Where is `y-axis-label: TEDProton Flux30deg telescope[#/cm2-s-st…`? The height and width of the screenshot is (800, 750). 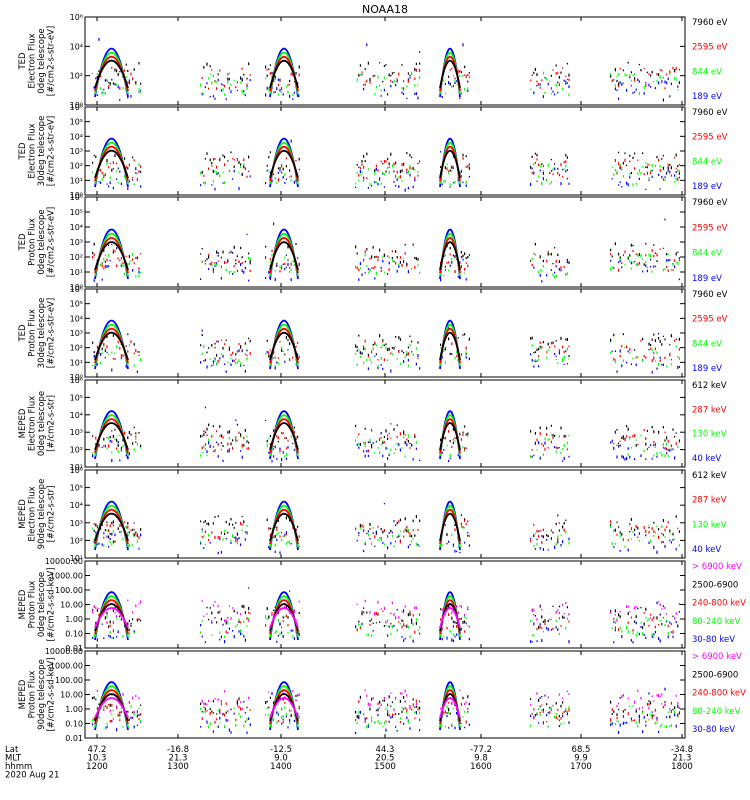
y-axis-label: TEDProton Flux30deg telescope[#/cm2-s-st… is located at coordinates (37, 333).